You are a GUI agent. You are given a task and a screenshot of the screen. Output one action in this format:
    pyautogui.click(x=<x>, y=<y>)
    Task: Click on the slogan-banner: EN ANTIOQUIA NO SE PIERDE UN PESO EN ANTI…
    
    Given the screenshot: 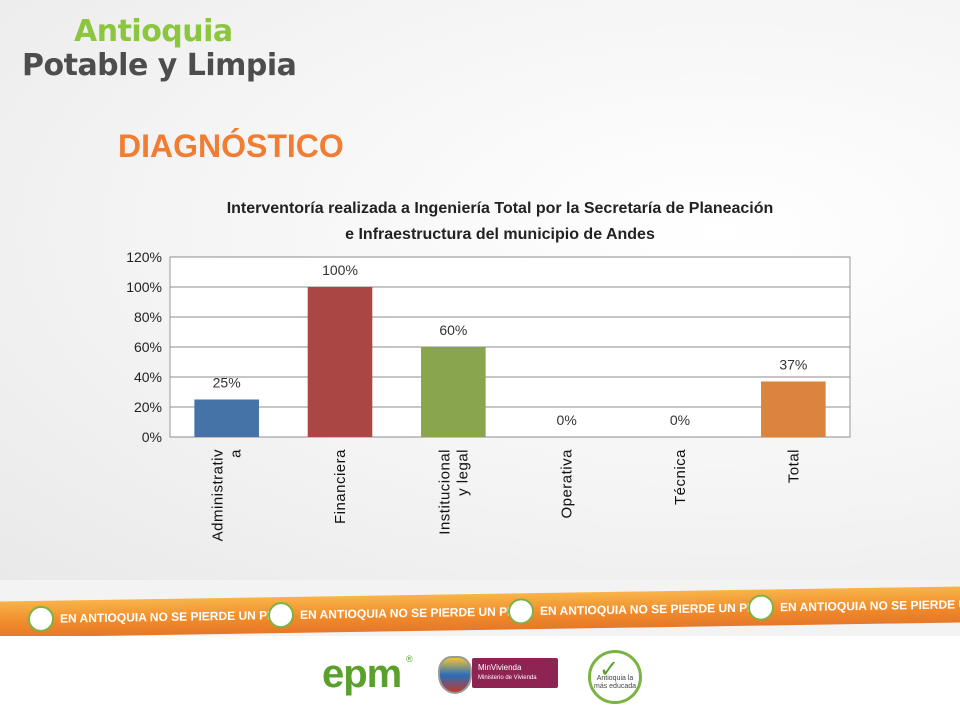 What is the action you would take?
    pyautogui.click(x=480, y=612)
    